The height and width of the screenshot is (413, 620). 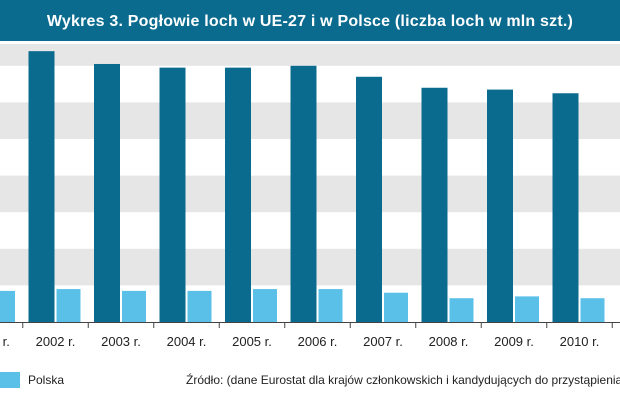 What do you see at coordinates (46, 380) in the screenshot?
I see `legend-label-polska: Polska` at bounding box center [46, 380].